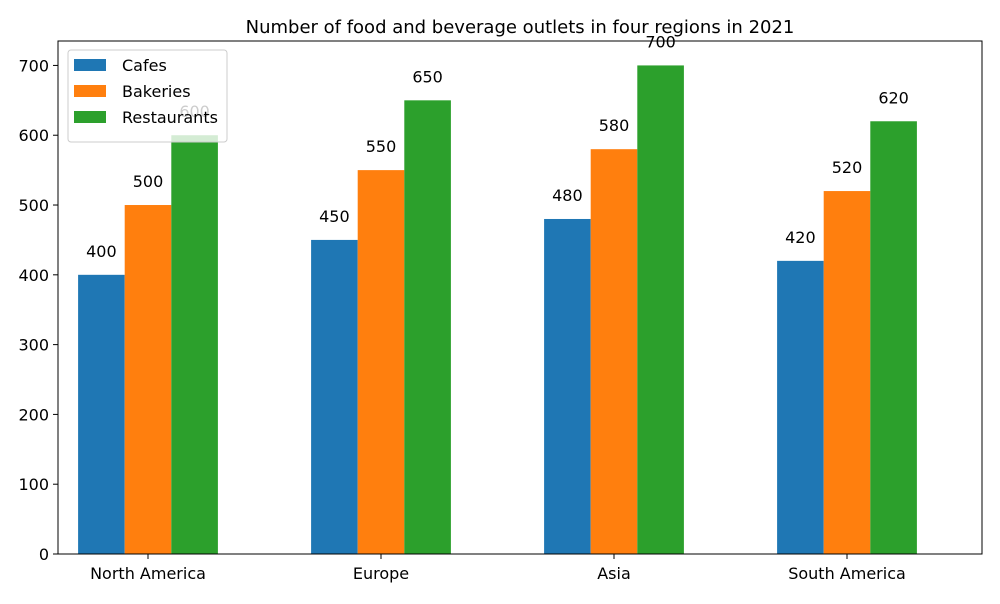  What do you see at coordinates (381, 146) in the screenshot?
I see `data-label: 550` at bounding box center [381, 146].